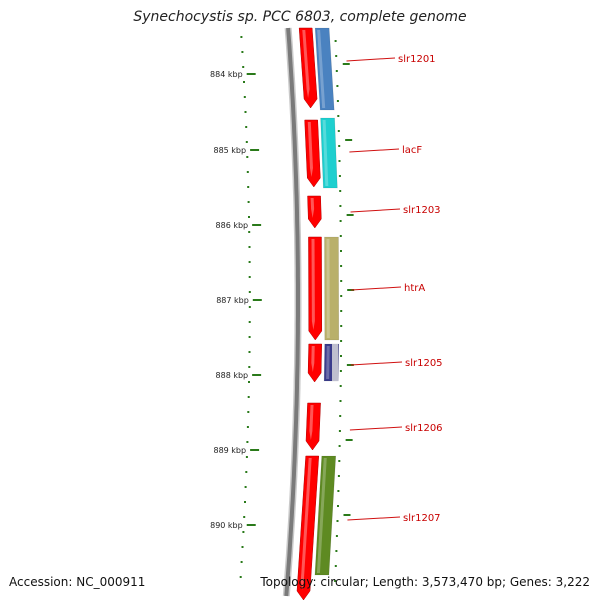 The width and height of the screenshot is (600, 600). What do you see at coordinates (77, 582) in the screenshot?
I see `accession-text: Accession: NC_000911` at bounding box center [77, 582].